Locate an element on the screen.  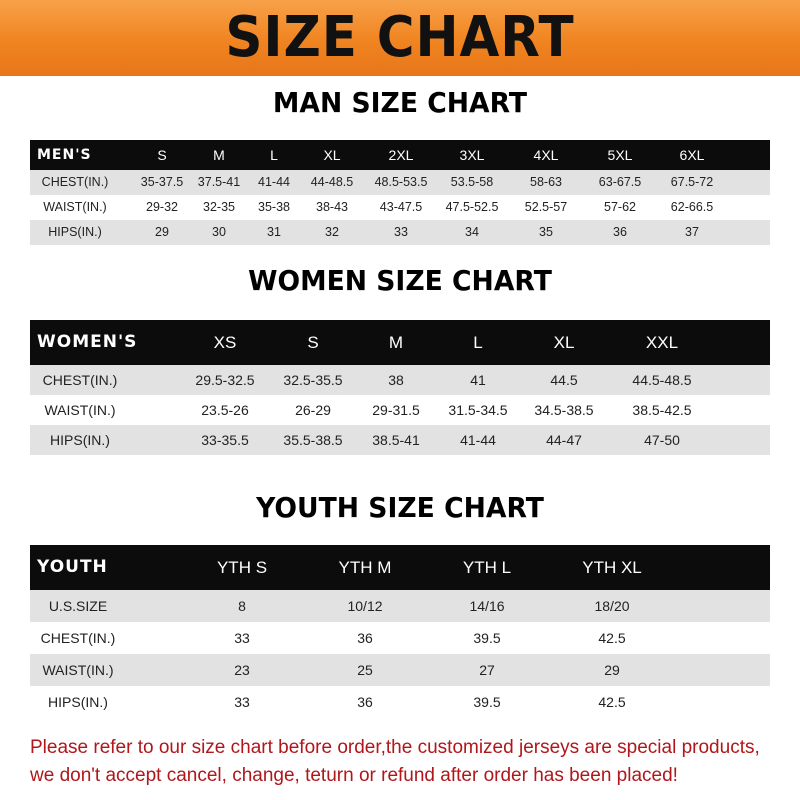
table-cell: 33 is located at coordinates (401, 232).